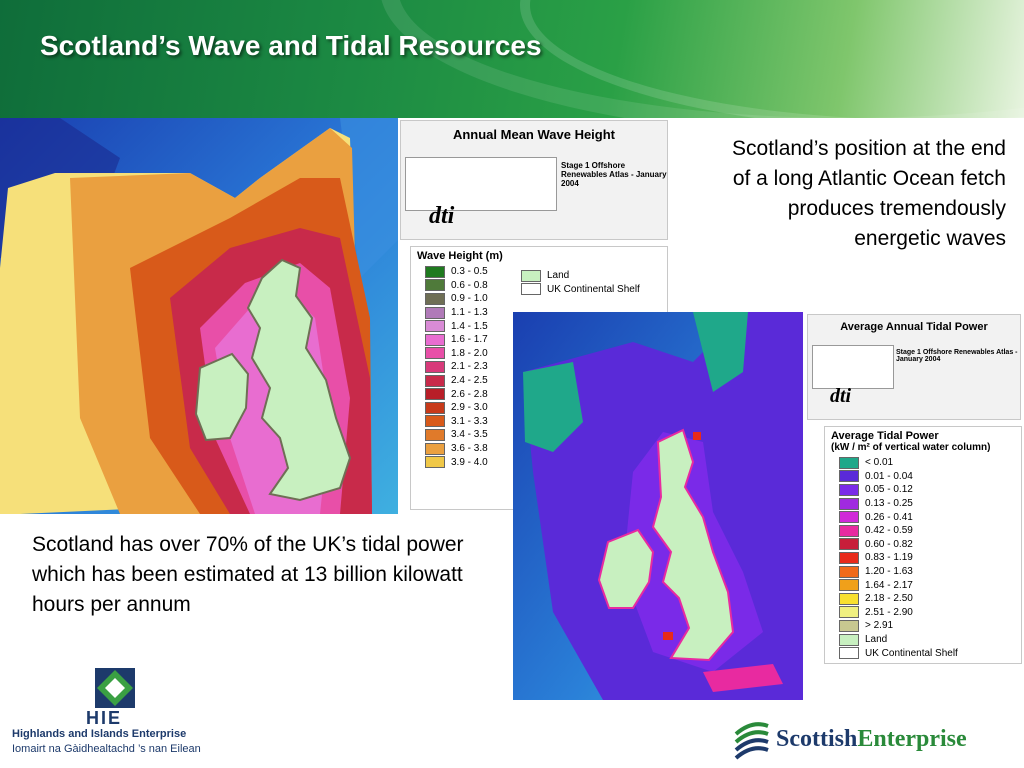 This screenshot has width=1024, height=768. What do you see at coordinates (546, 286) in the screenshot?
I see `wave-legend-item: 0.6 - 0.8` at bounding box center [546, 286].